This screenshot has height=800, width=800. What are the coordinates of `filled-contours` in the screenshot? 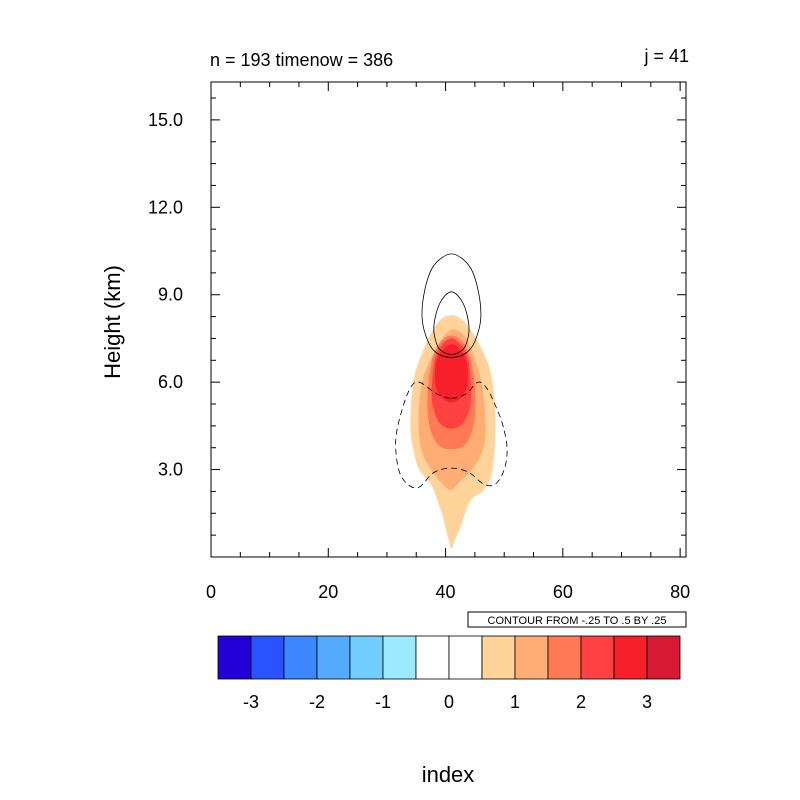 It's located at (453, 432).